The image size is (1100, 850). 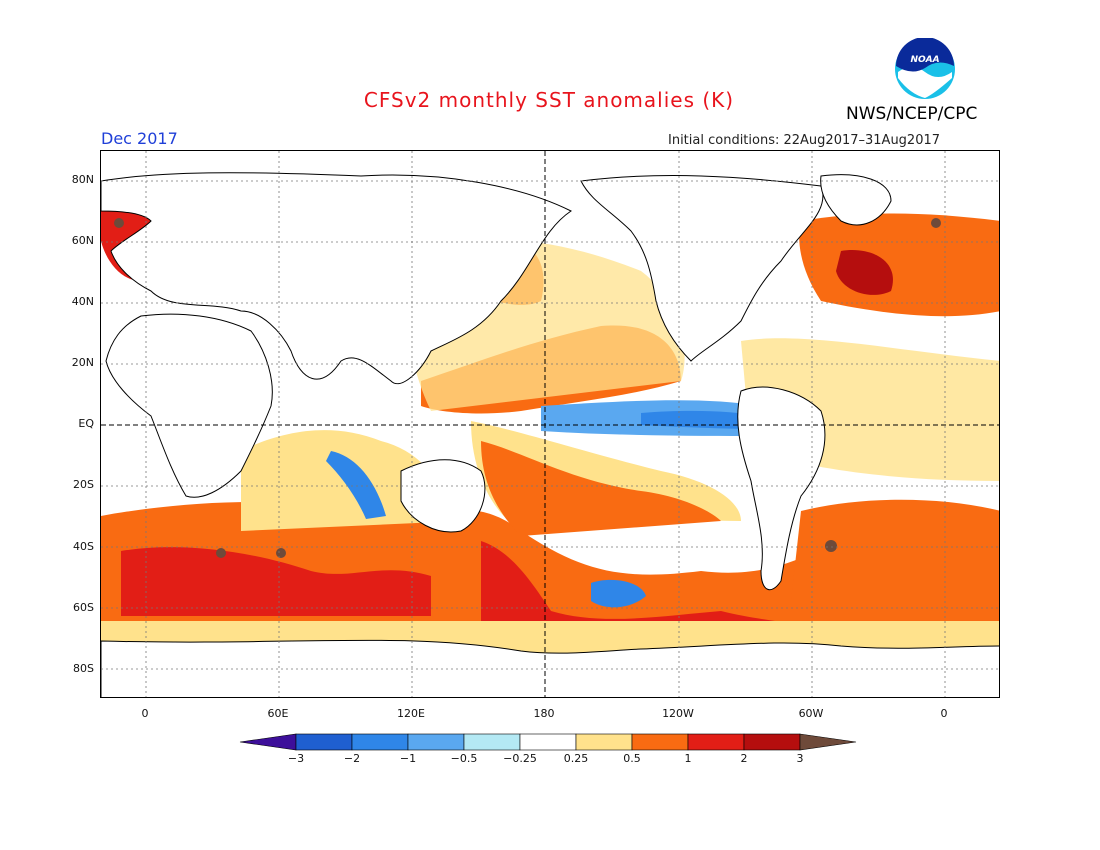 What do you see at coordinates (925, 68) in the screenshot?
I see `noaa-logo: NOAA` at bounding box center [925, 68].